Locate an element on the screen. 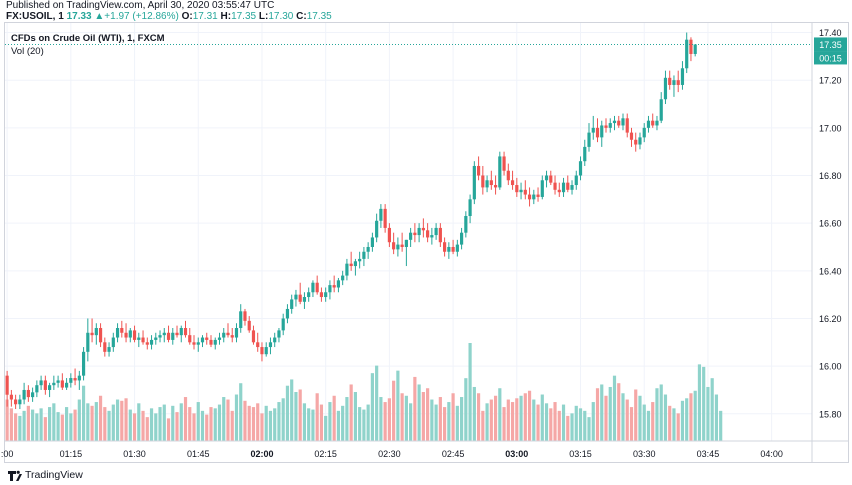 This screenshot has height=485, width=852. price-tag-box is located at coordinates (830, 44).